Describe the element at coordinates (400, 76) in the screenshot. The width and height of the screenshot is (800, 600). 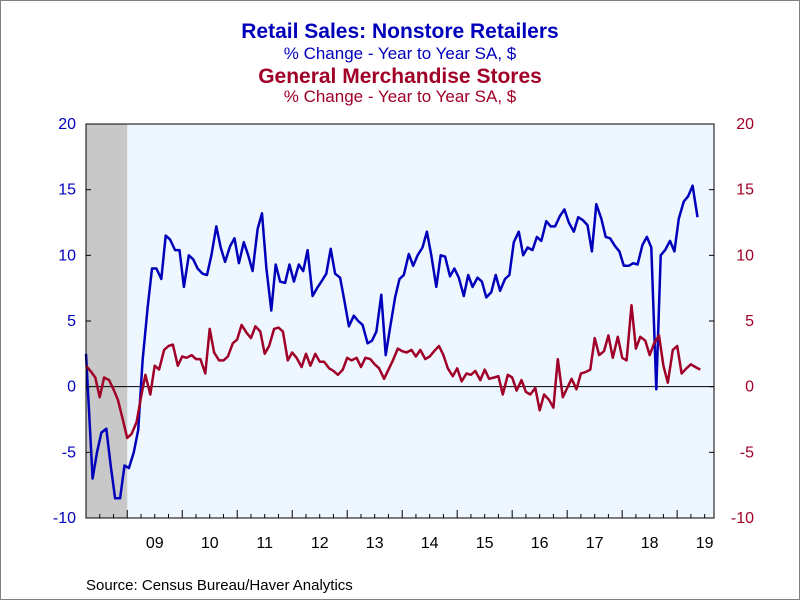
I see `series2-title: General Merchandise Stores` at that location.